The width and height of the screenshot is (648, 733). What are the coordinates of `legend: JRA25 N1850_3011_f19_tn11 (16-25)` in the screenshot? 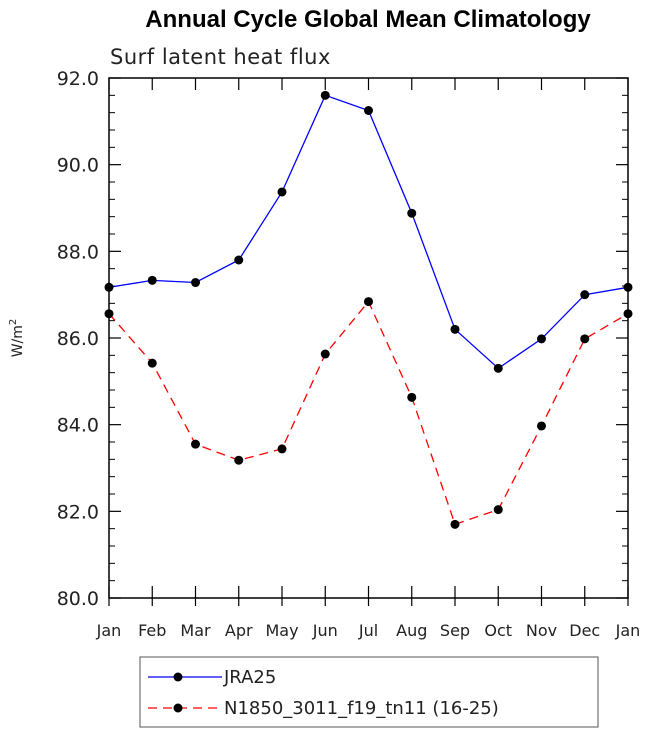 It's located at (369, 692).